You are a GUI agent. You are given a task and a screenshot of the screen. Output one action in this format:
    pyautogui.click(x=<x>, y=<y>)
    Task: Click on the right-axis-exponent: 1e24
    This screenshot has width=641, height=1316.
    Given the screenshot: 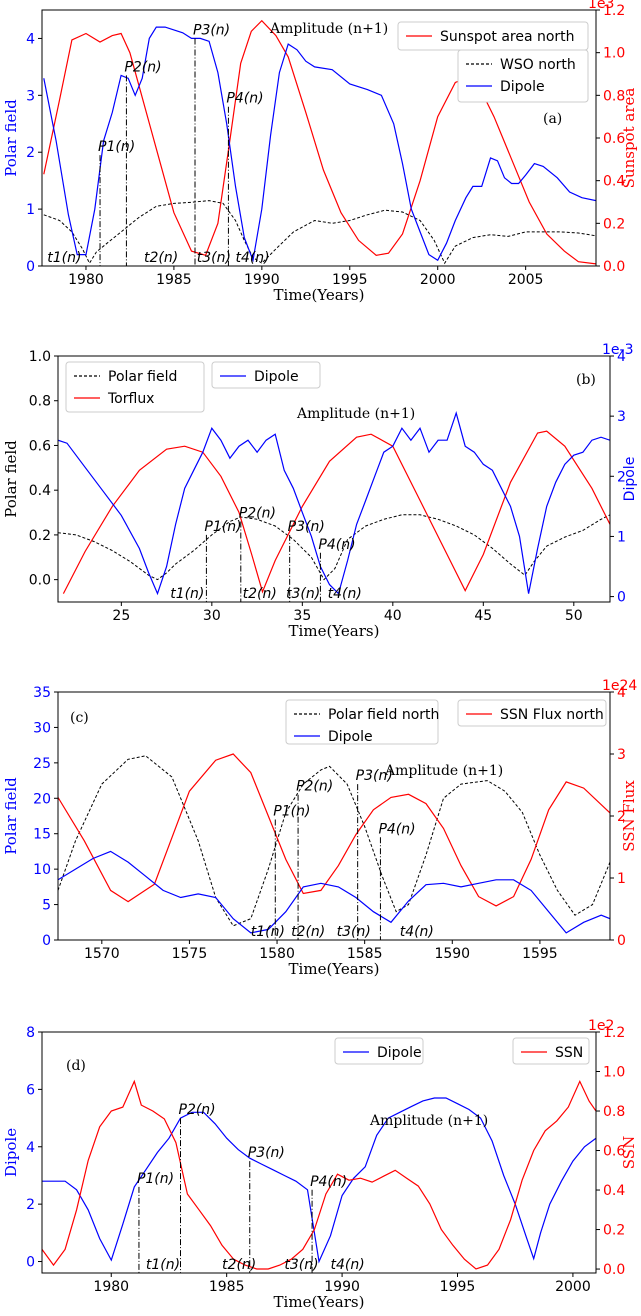 What is the action you would take?
    pyautogui.click(x=619, y=686)
    